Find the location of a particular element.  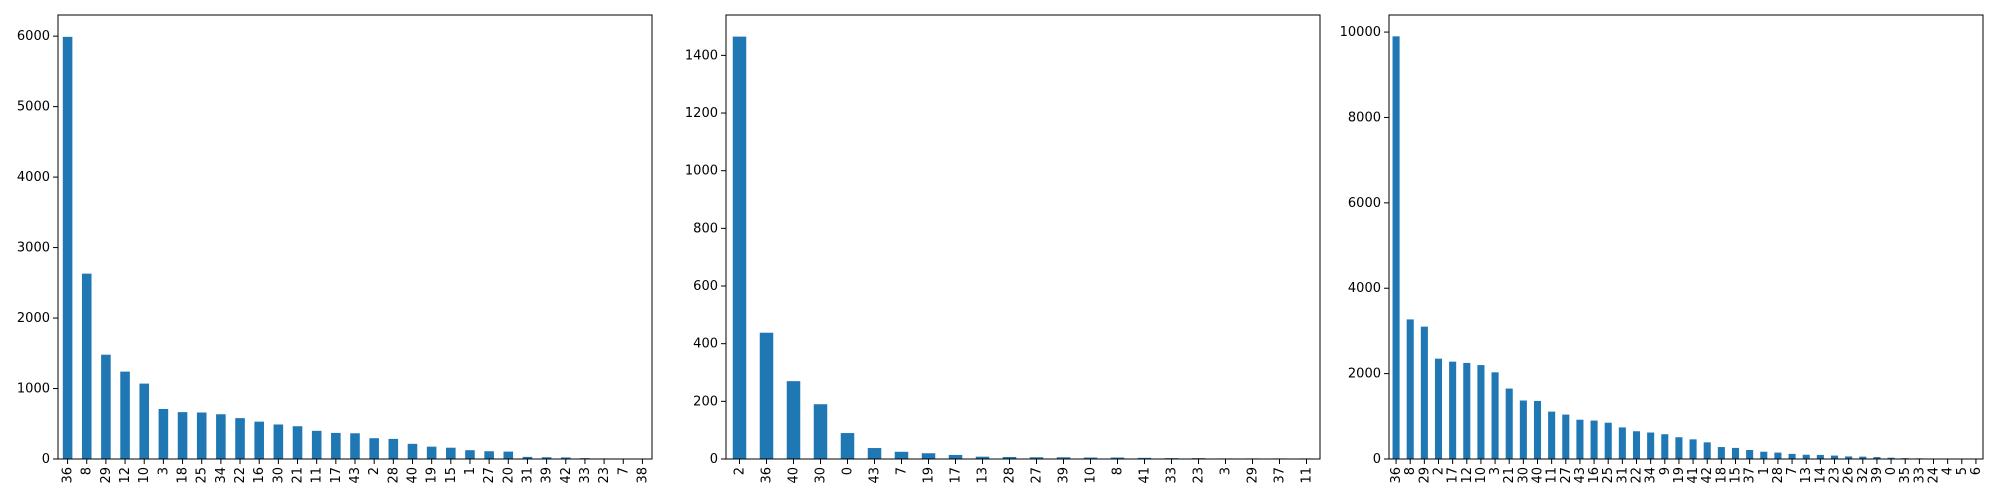

x-tick-label: 32 is located at coordinates (1863, 475).